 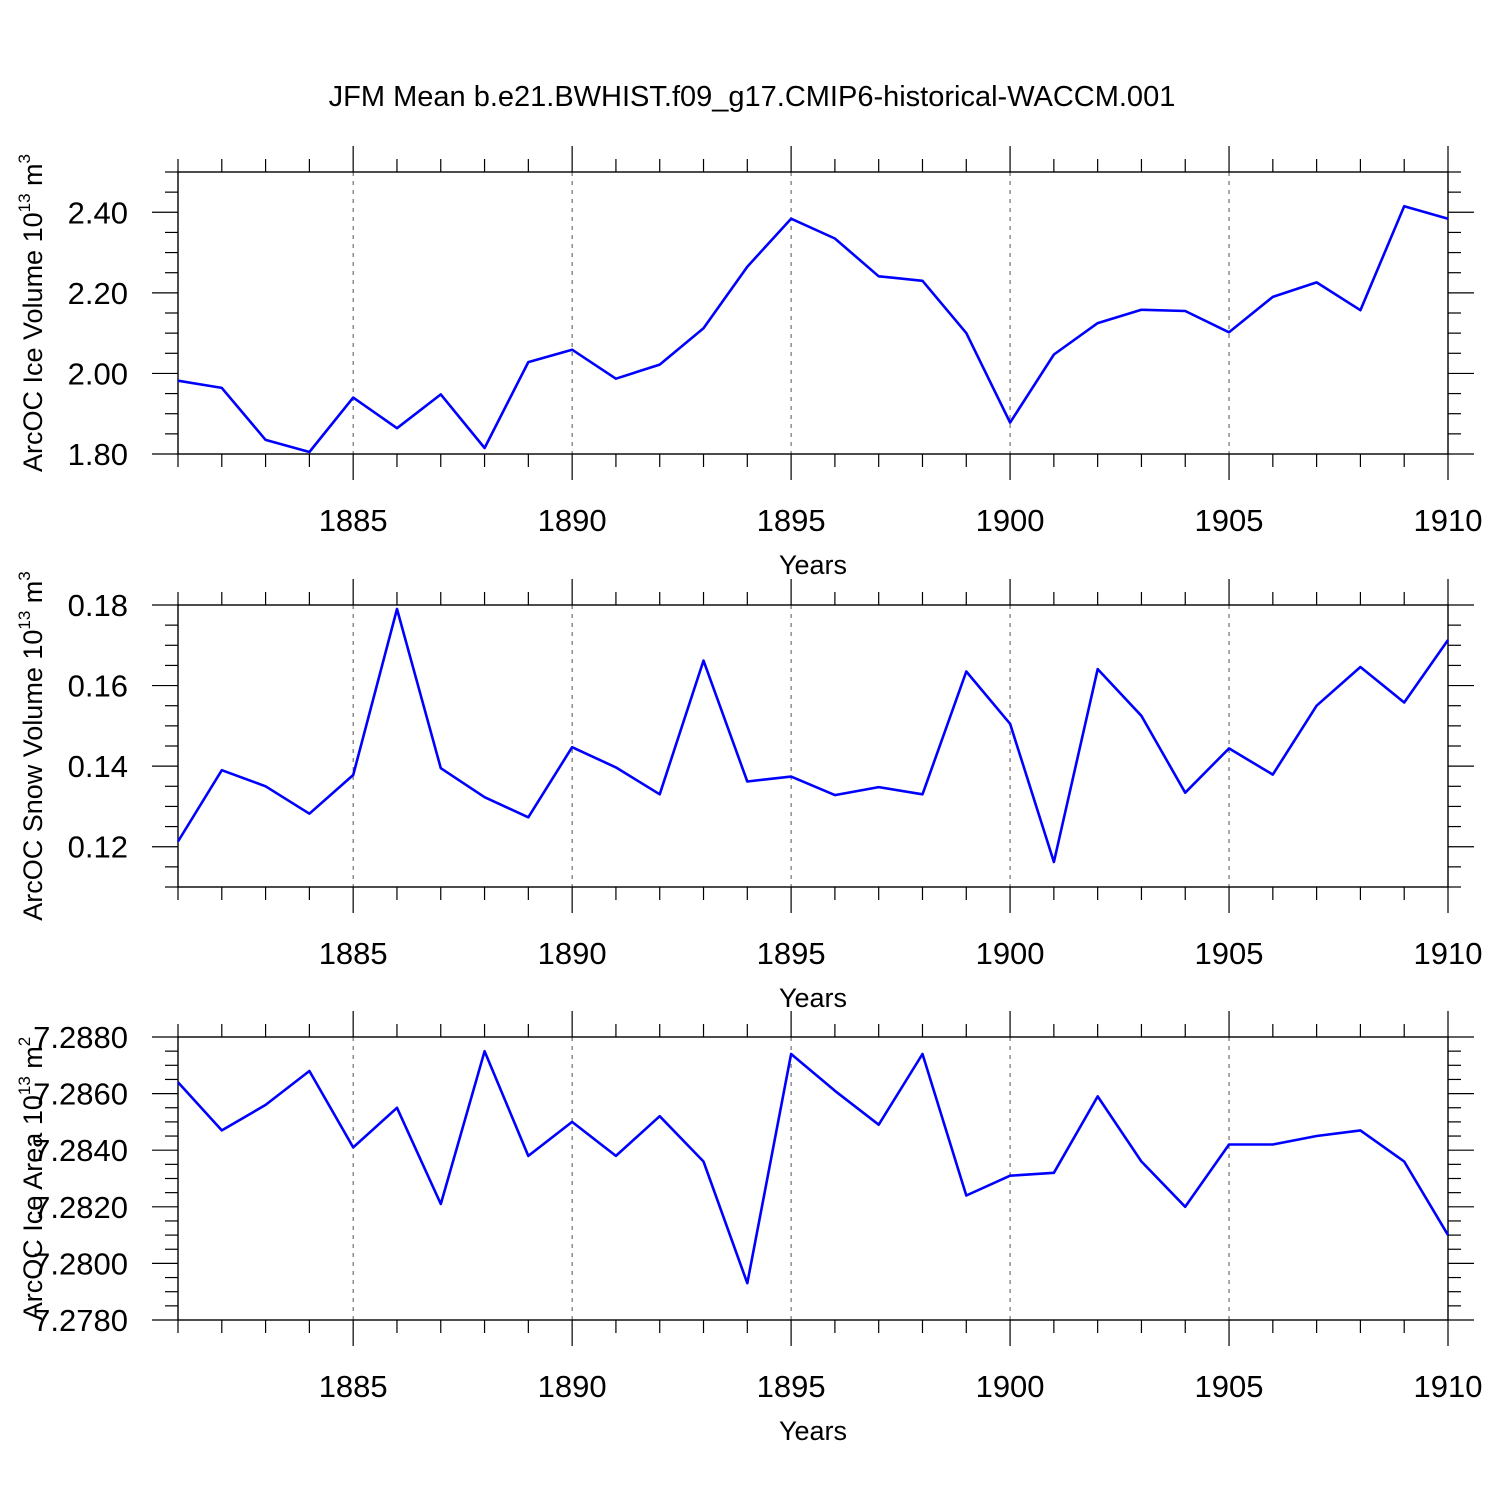 What do you see at coordinates (31, 746) in the screenshot?
I see `y-axis-label: ArcOC Snow Volume 1013 m3` at bounding box center [31, 746].